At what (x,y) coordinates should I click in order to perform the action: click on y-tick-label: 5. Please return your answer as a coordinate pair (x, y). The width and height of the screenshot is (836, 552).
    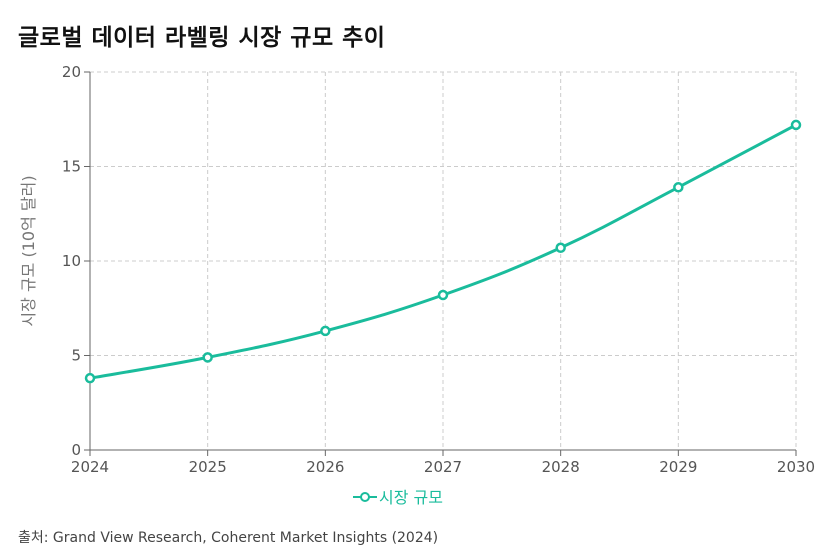
    Looking at the image, I should click on (76, 356).